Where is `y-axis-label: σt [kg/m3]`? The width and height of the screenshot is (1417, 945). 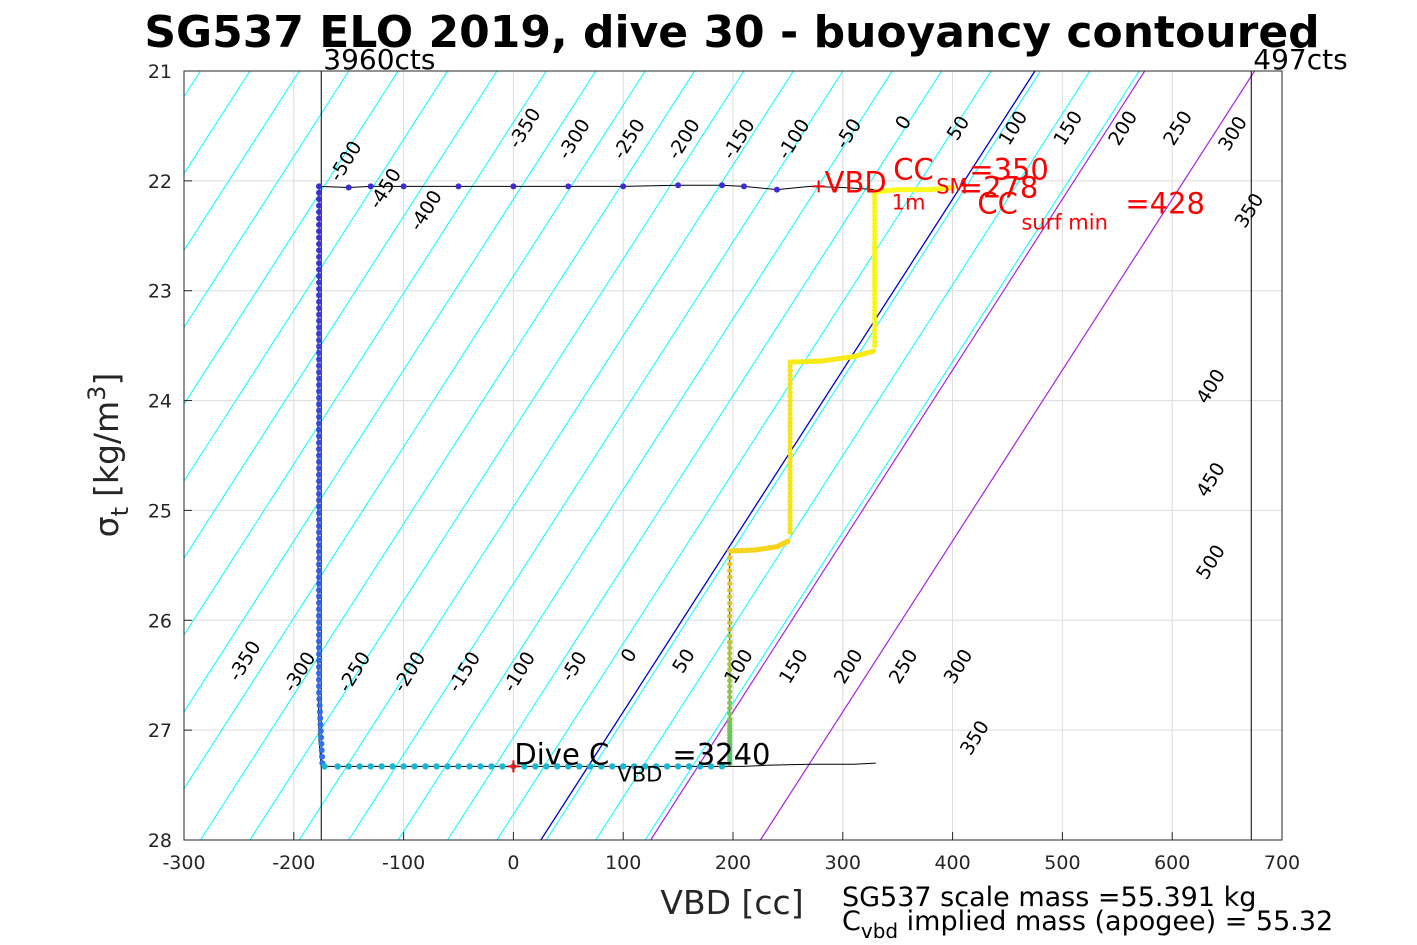
y-axis-label: σt [kg/m3] is located at coordinates (108, 455).